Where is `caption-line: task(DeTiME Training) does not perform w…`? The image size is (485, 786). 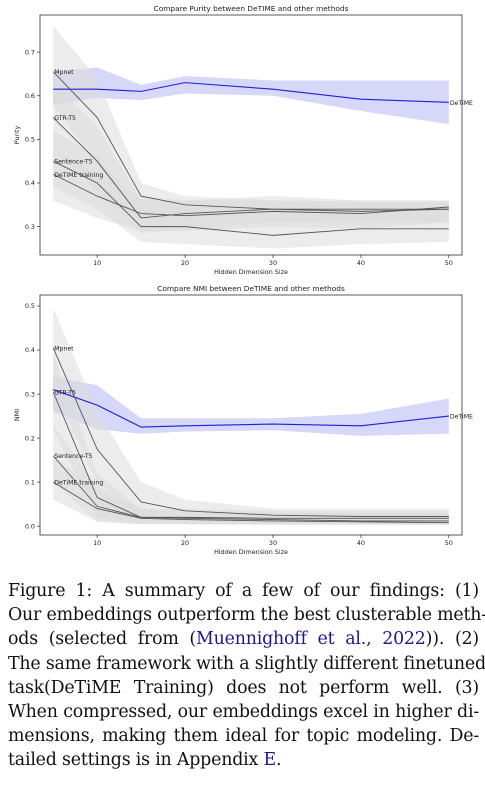
caption-line: task(DeTiME Training) does not perform w… is located at coordinates (243, 687).